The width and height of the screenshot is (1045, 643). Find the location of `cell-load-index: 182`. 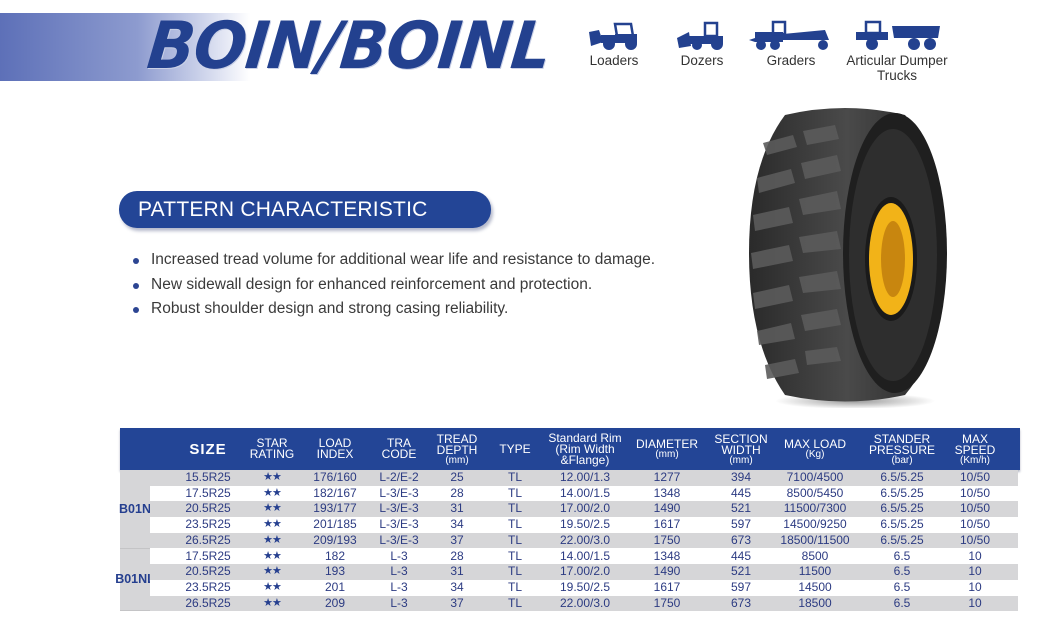

cell-load-index: 182 is located at coordinates (335, 555).